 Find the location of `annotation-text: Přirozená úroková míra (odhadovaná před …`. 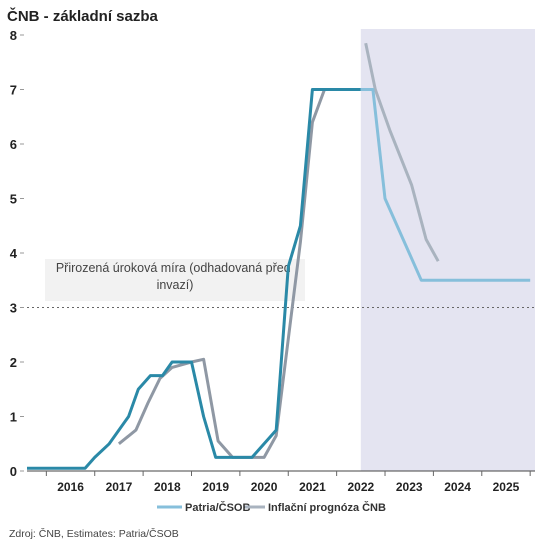

annotation-text: Přirozená úroková míra (odhadovaná před … is located at coordinates (175, 276).